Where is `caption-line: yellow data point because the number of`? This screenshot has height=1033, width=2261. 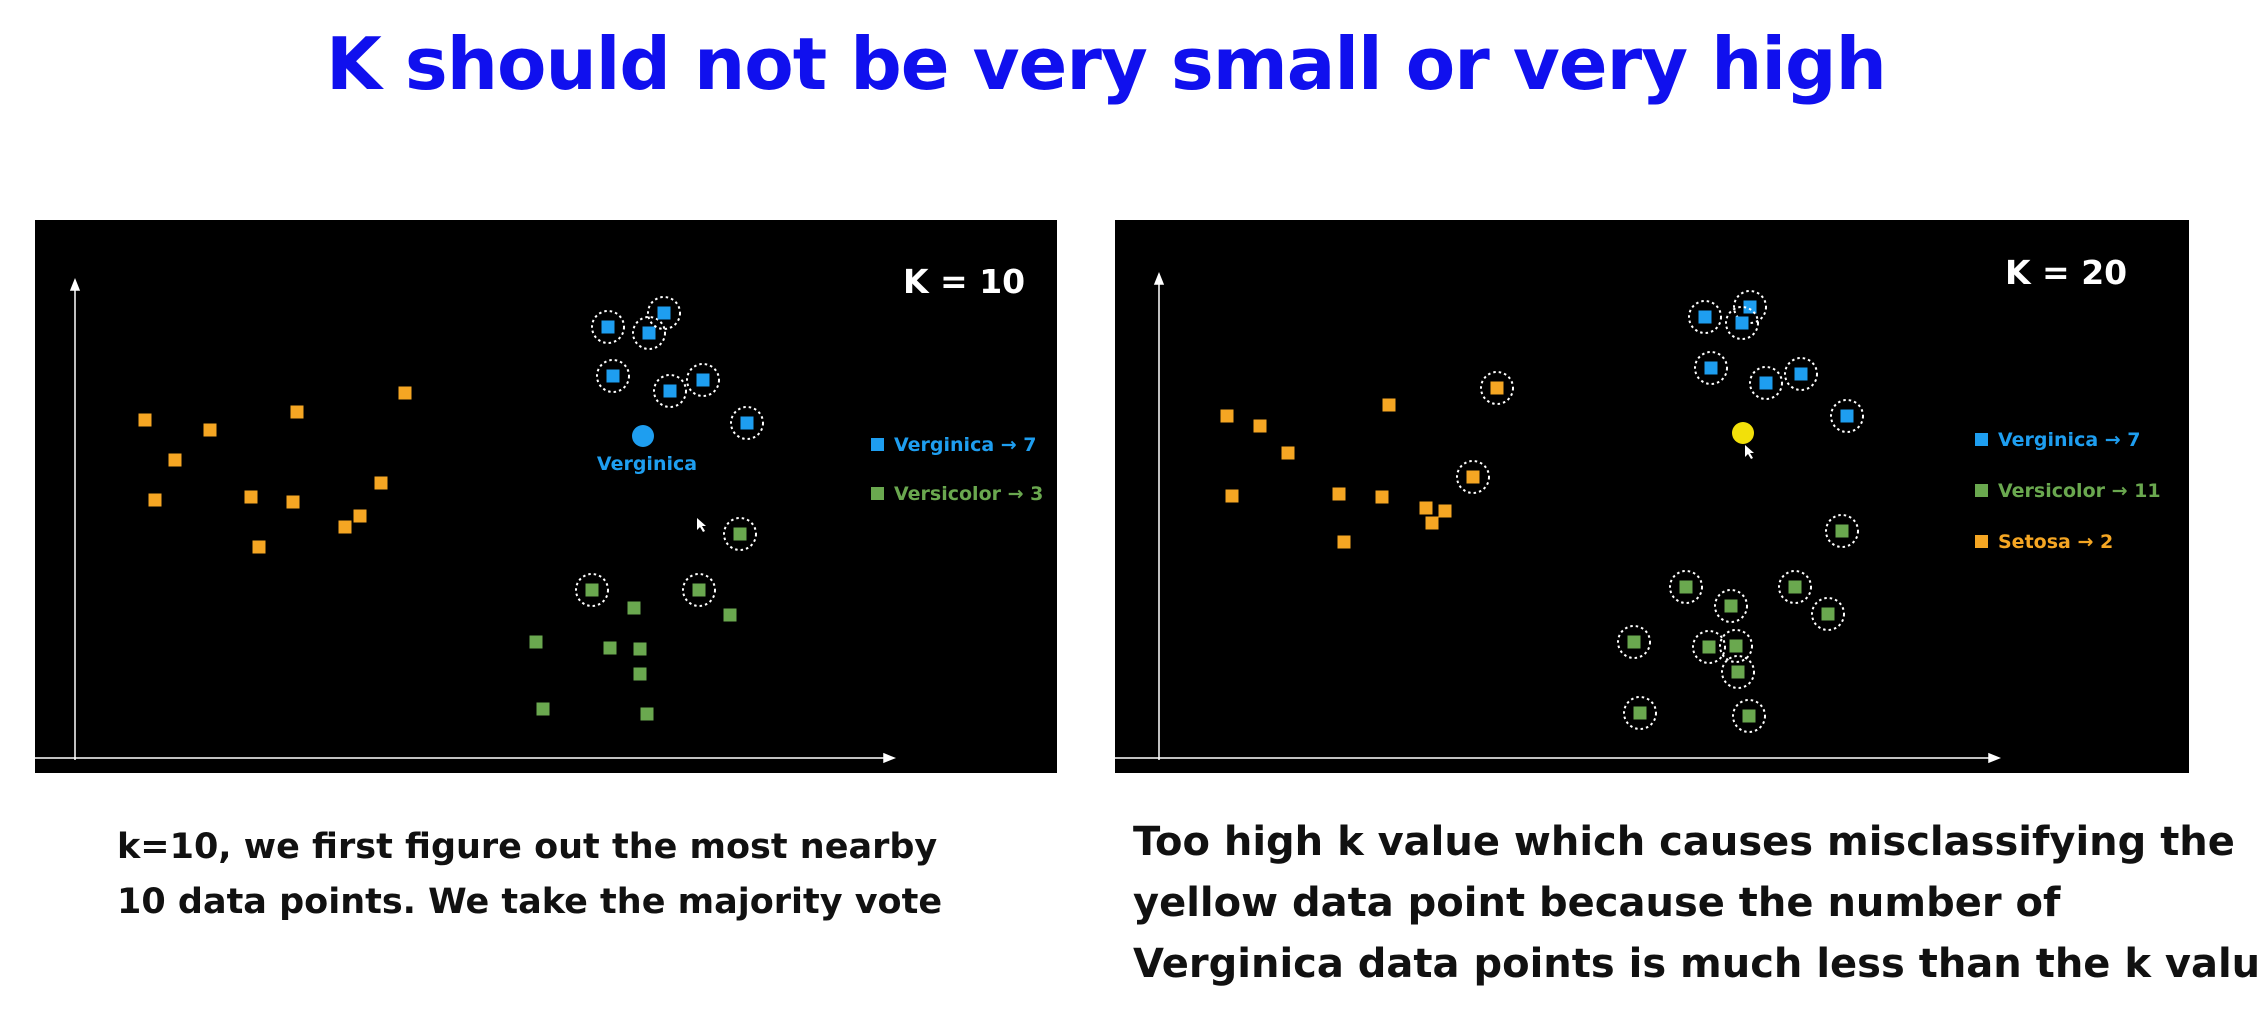
caption-line: yellow data point because the number of is located at coordinates (1597, 903).